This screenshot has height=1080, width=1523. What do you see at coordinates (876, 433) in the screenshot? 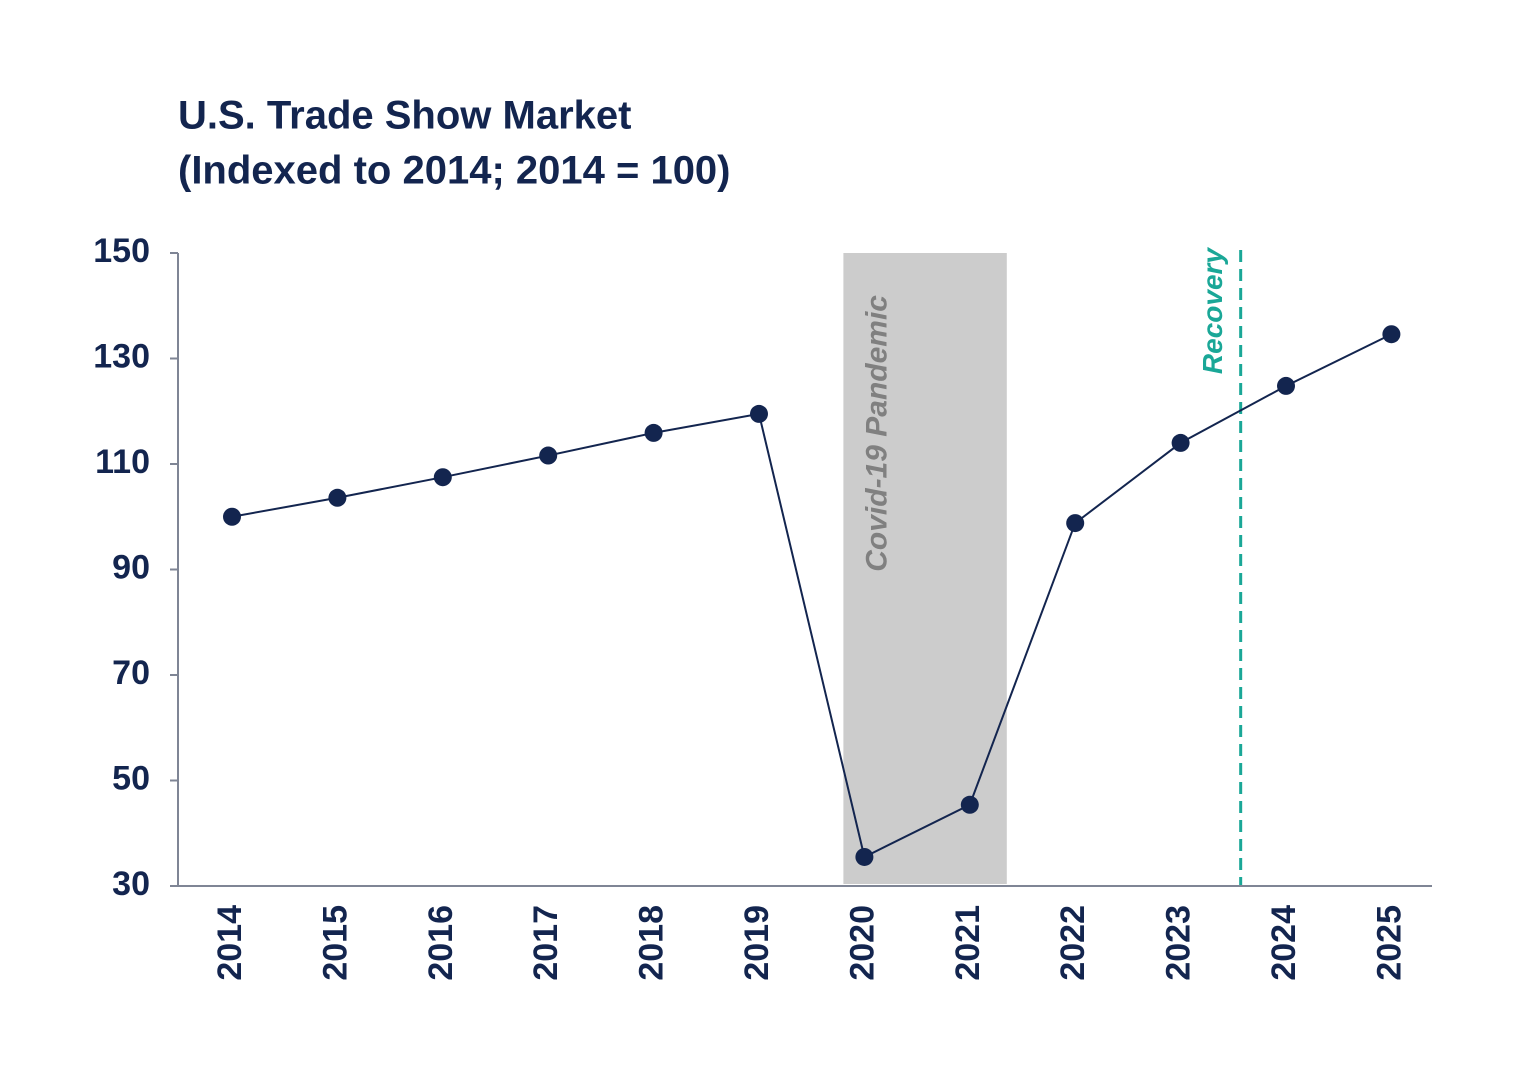
I see `pandemic-label: Covid-19 Pandemic` at bounding box center [876, 433].